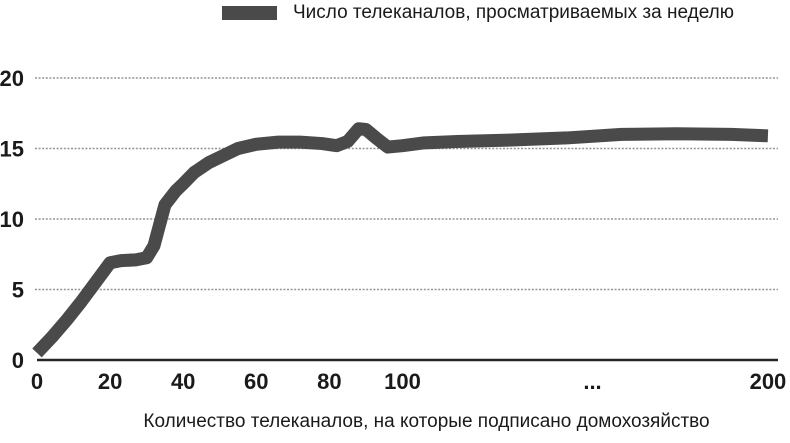 The width and height of the screenshot is (790, 443). What do you see at coordinates (12, 78) in the screenshot?
I see `y-tick-label: 20` at bounding box center [12, 78].